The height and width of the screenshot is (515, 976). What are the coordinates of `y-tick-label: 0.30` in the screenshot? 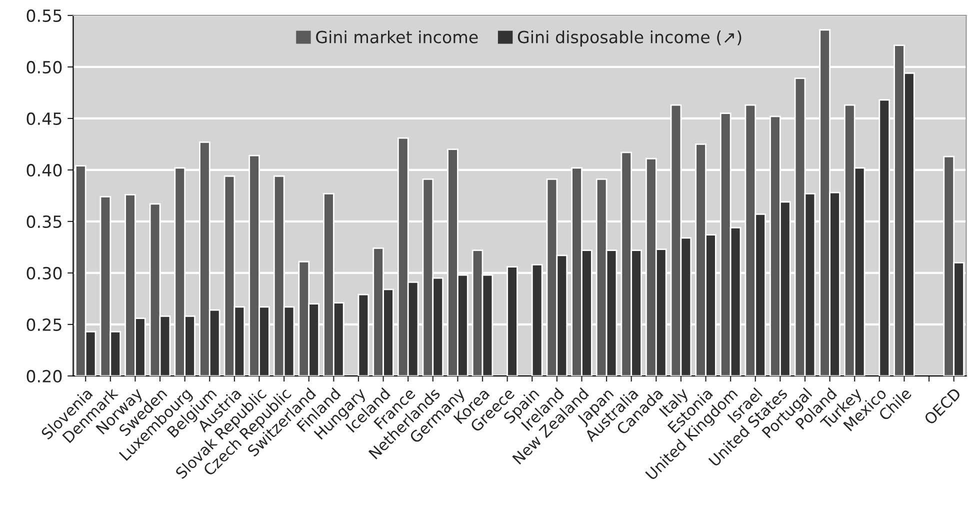 It's located at (44, 273).